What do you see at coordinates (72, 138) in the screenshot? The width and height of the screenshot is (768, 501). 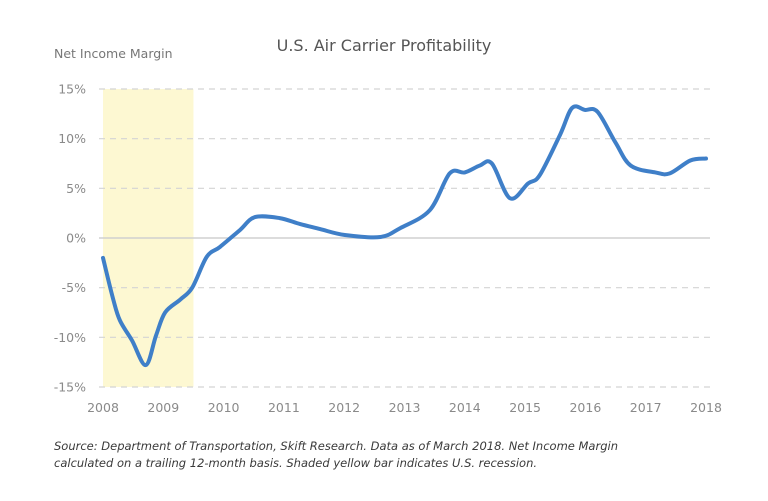 I see `y-tick-label: 10%` at bounding box center [72, 138].